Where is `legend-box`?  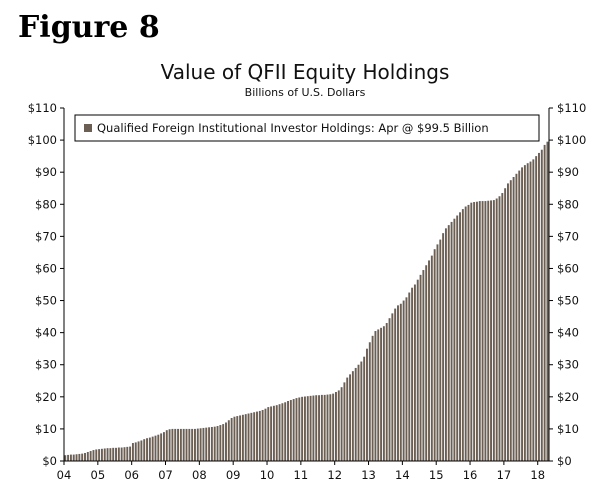 legend-box is located at coordinates (307, 128).